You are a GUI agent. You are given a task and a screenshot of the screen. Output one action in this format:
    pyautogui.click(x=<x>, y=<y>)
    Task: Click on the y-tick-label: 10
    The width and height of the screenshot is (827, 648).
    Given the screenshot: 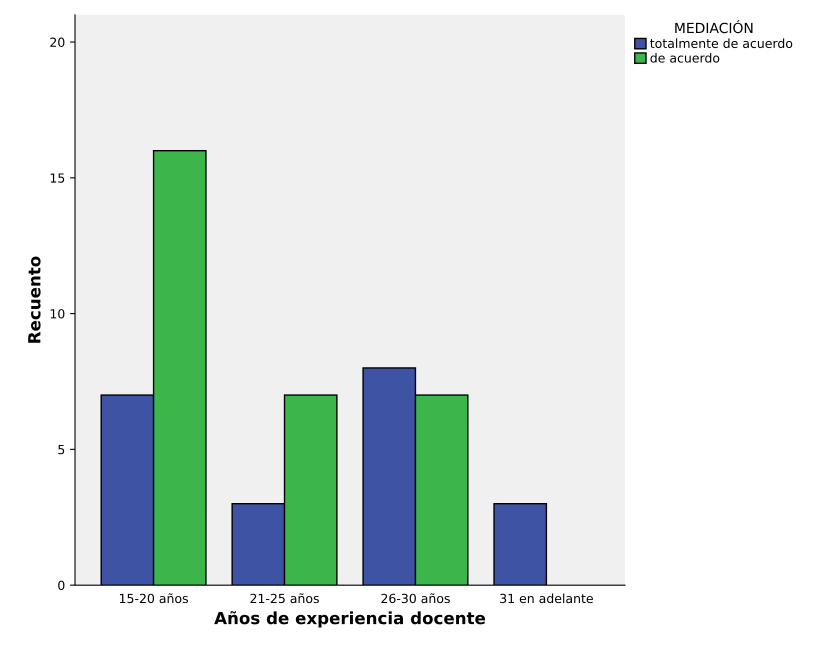 What is the action you would take?
    pyautogui.click(x=57, y=314)
    